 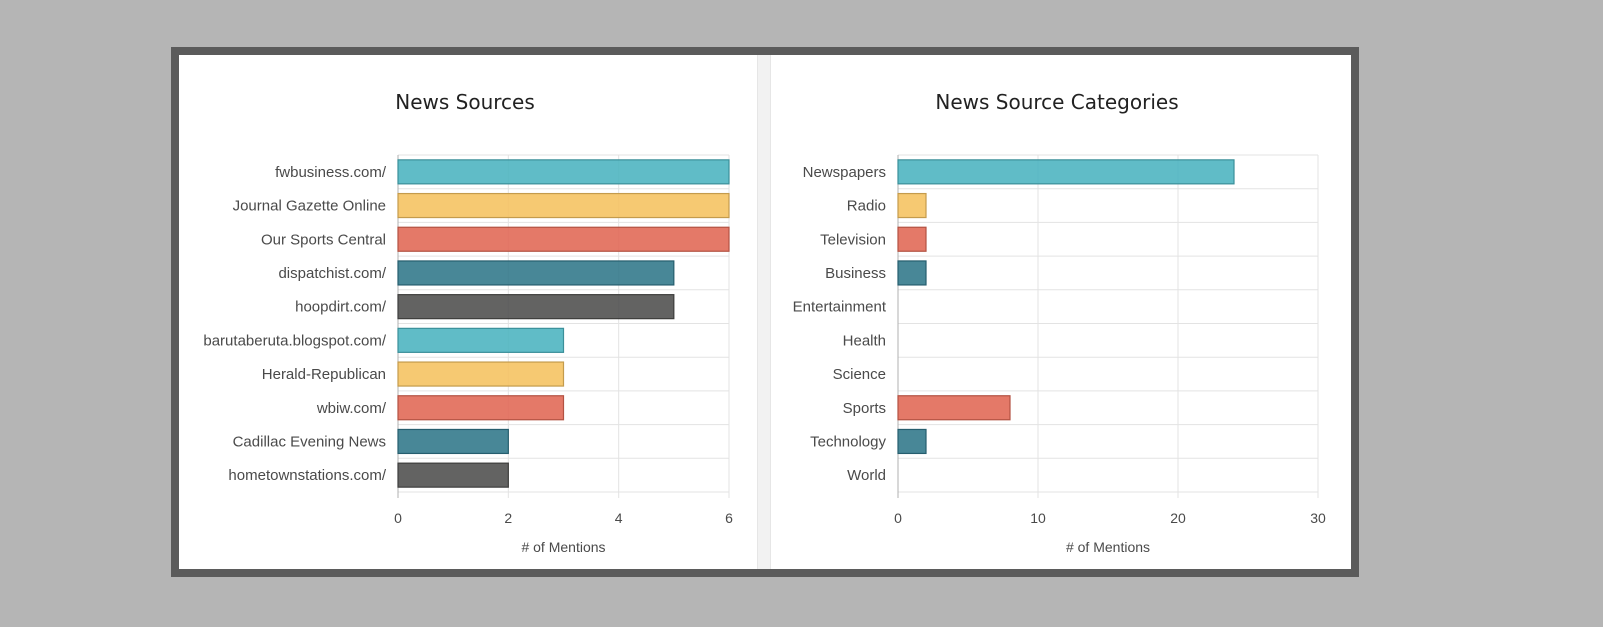 What do you see at coordinates (853, 239) in the screenshot?
I see `category-label: Television` at bounding box center [853, 239].